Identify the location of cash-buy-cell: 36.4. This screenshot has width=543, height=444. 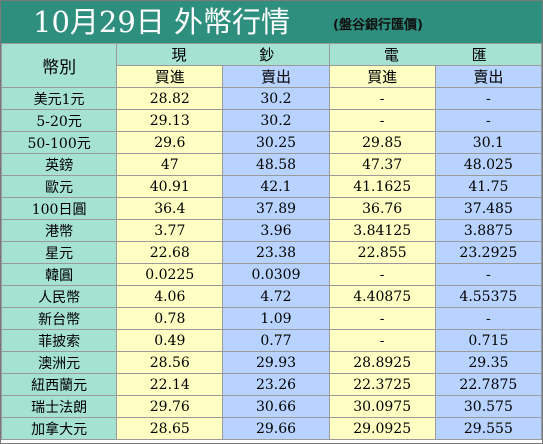
(170, 208).